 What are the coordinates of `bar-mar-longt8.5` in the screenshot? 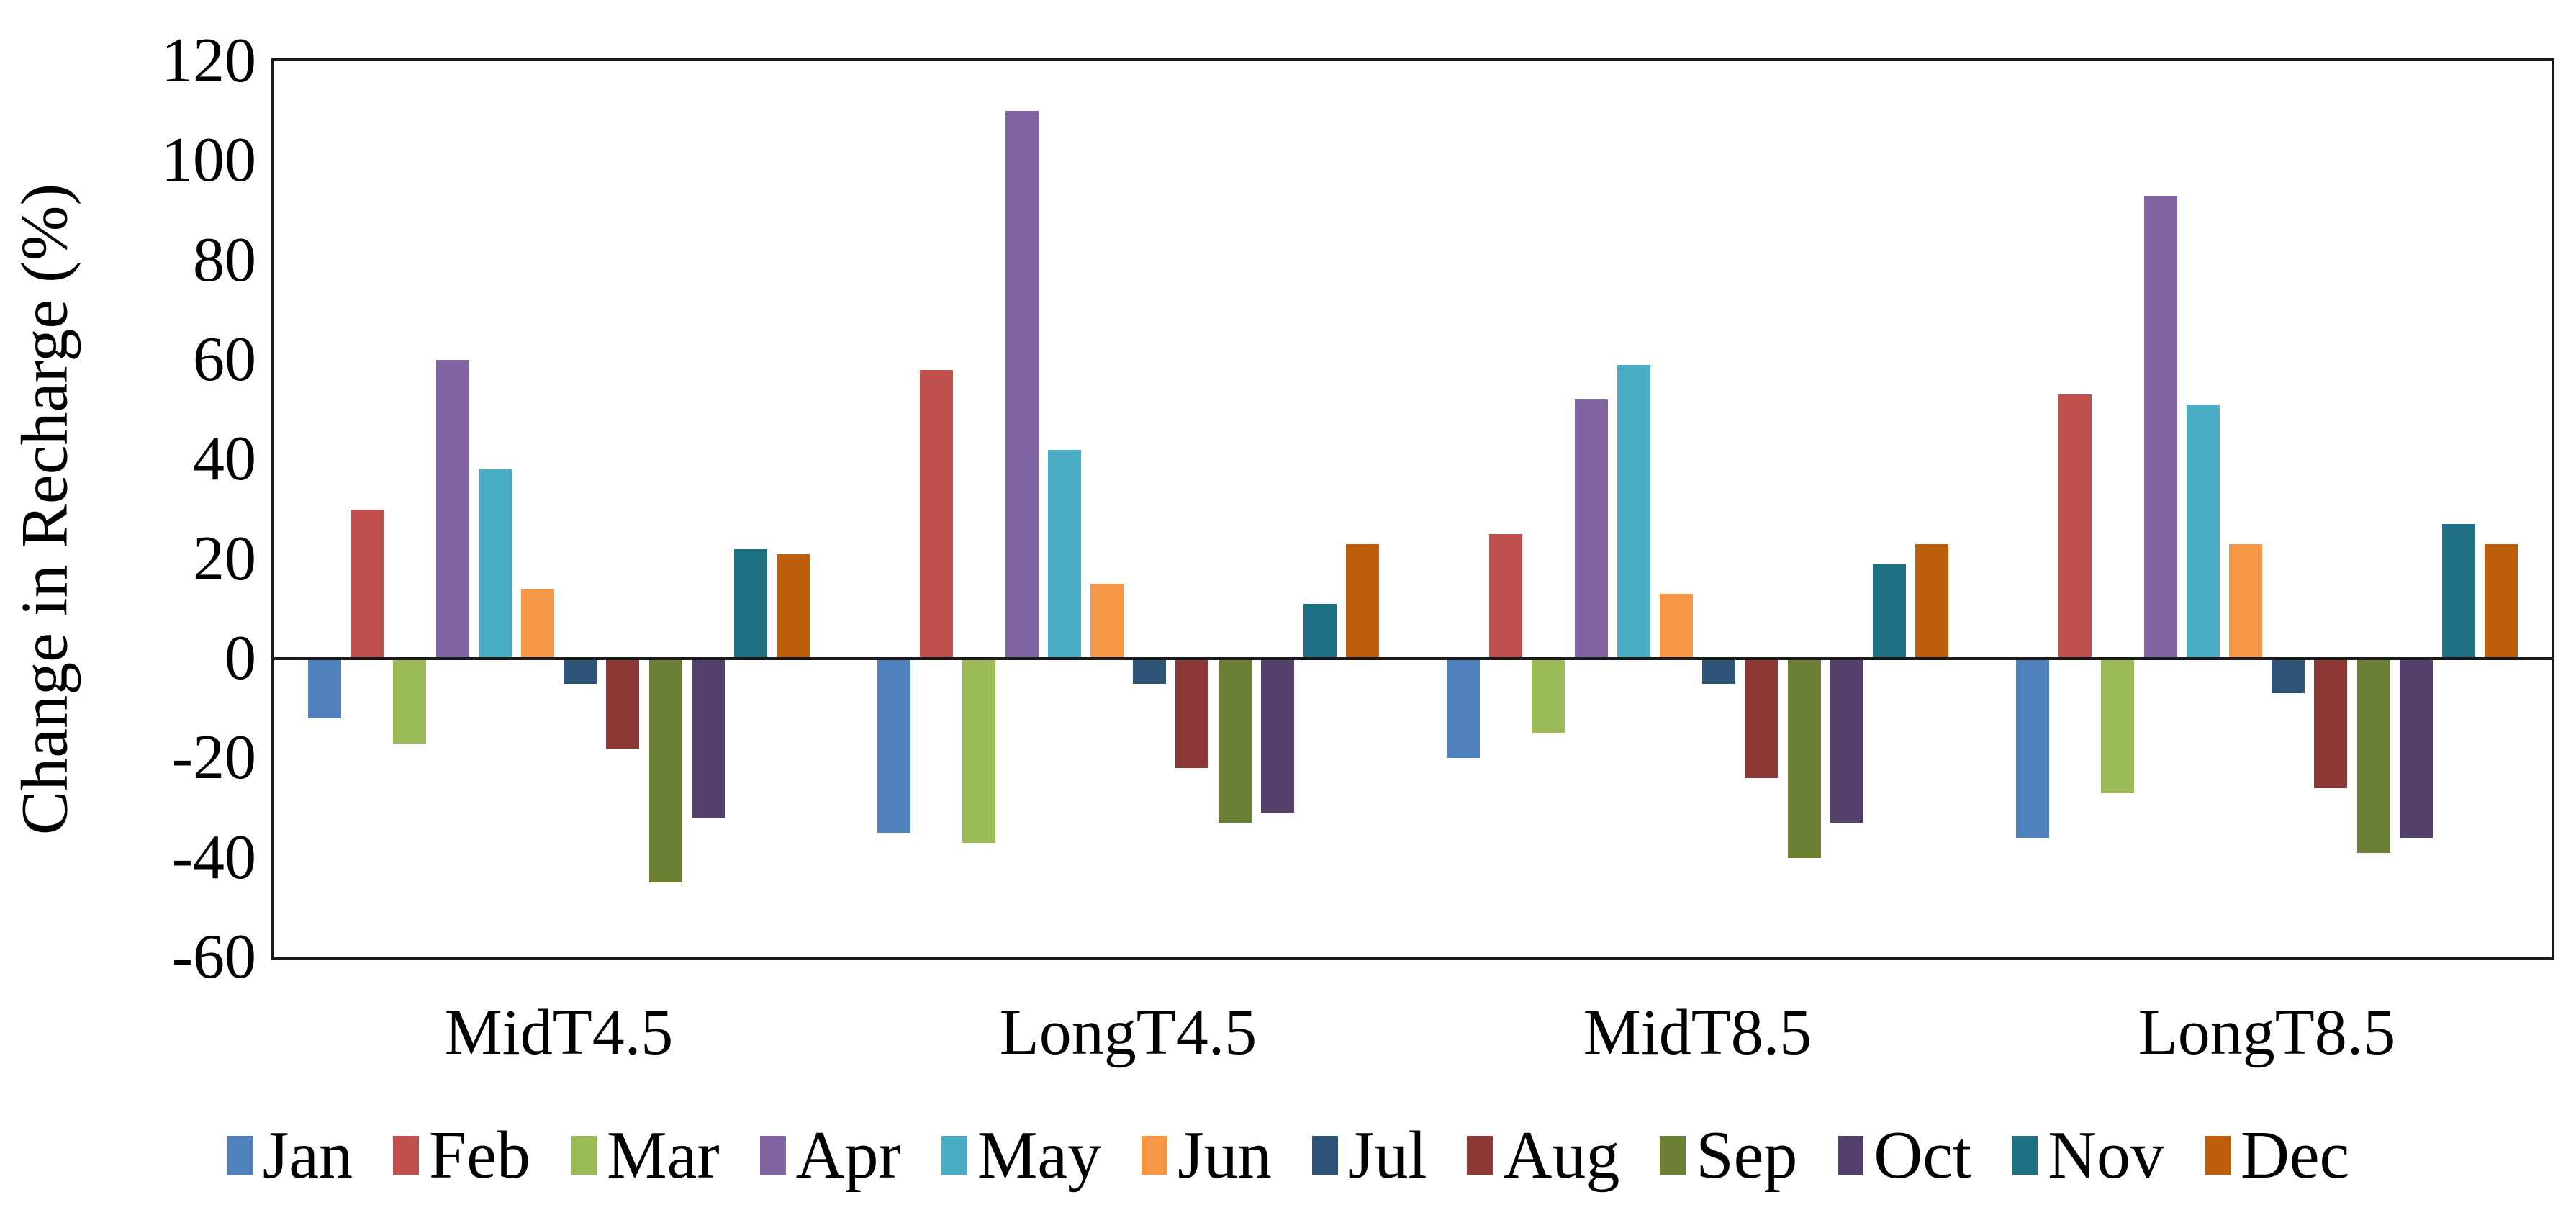 It's located at (2118, 726).